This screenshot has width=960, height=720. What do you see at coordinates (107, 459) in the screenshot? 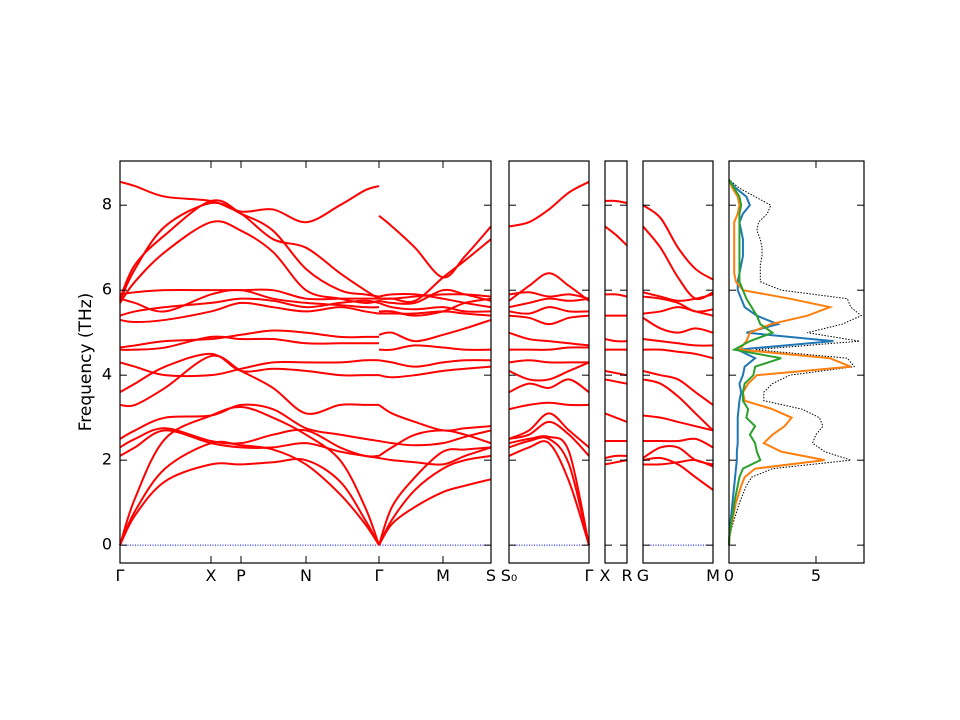
I see `y-tick-label: 2` at bounding box center [107, 459].